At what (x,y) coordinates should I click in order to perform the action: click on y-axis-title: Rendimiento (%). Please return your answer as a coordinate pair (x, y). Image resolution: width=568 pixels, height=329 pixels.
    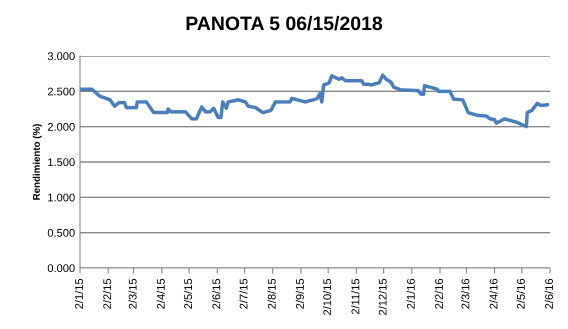
    Looking at the image, I should click on (37, 162).